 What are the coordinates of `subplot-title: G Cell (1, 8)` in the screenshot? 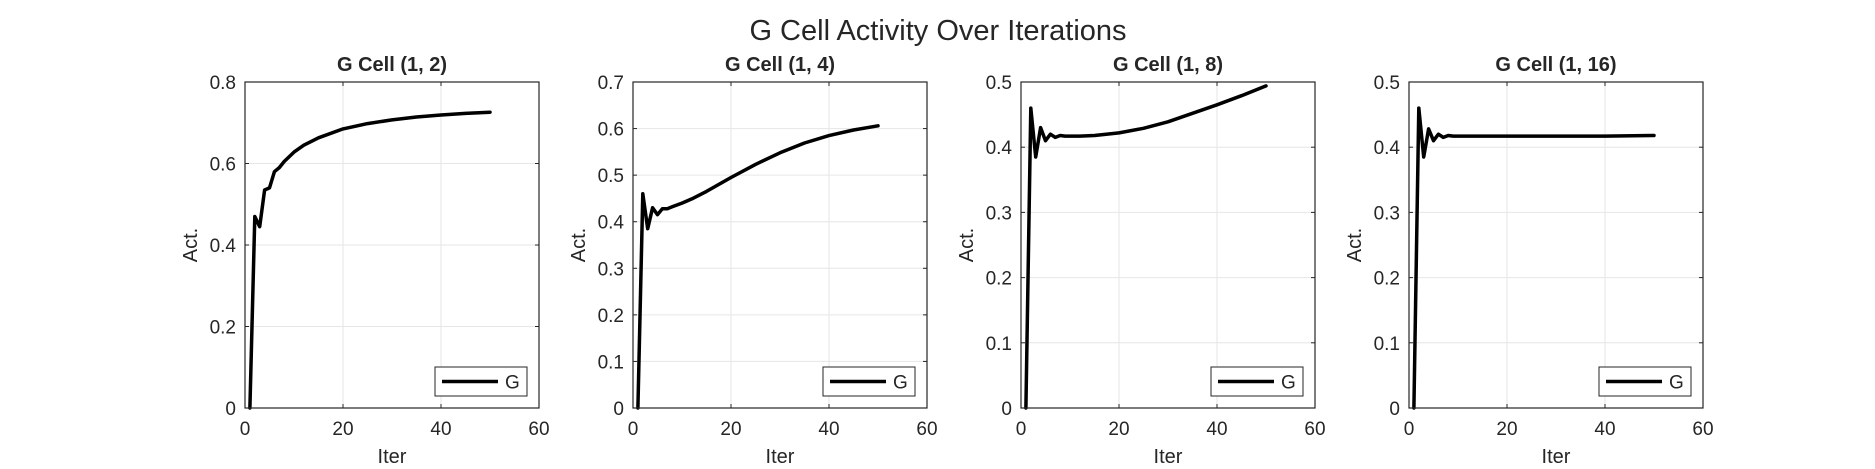 It's located at (1168, 65).